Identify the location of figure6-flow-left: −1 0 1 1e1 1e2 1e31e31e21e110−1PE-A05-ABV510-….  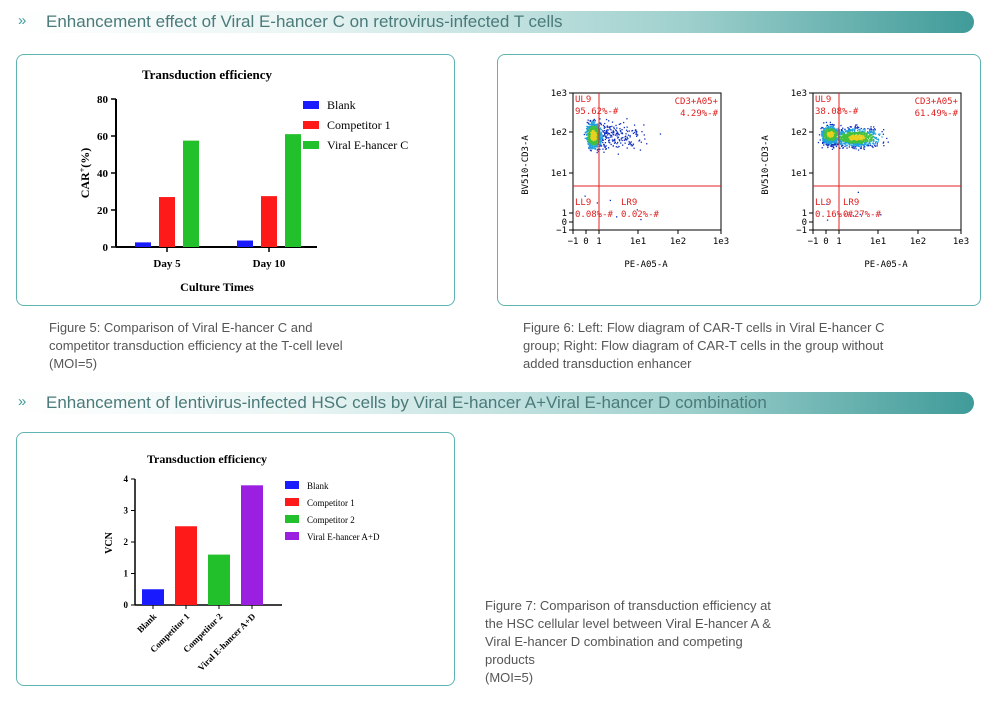
(625, 179).